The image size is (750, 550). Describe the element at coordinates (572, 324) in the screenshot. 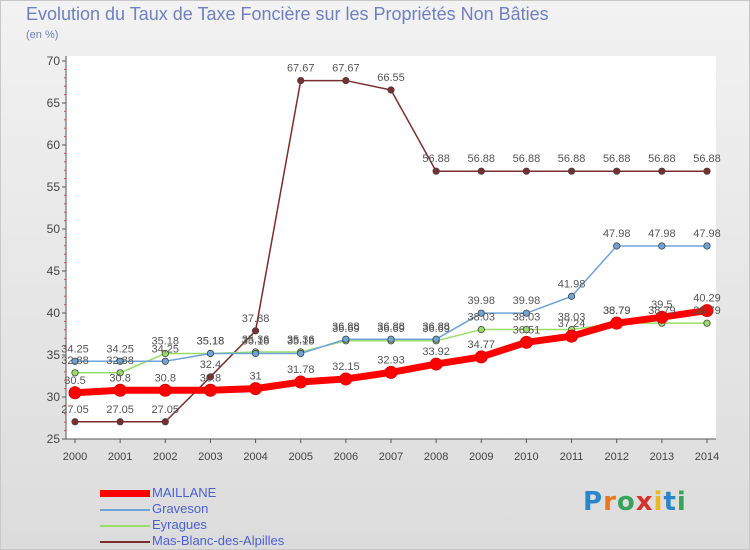

I see `data-label: 37.24` at that location.